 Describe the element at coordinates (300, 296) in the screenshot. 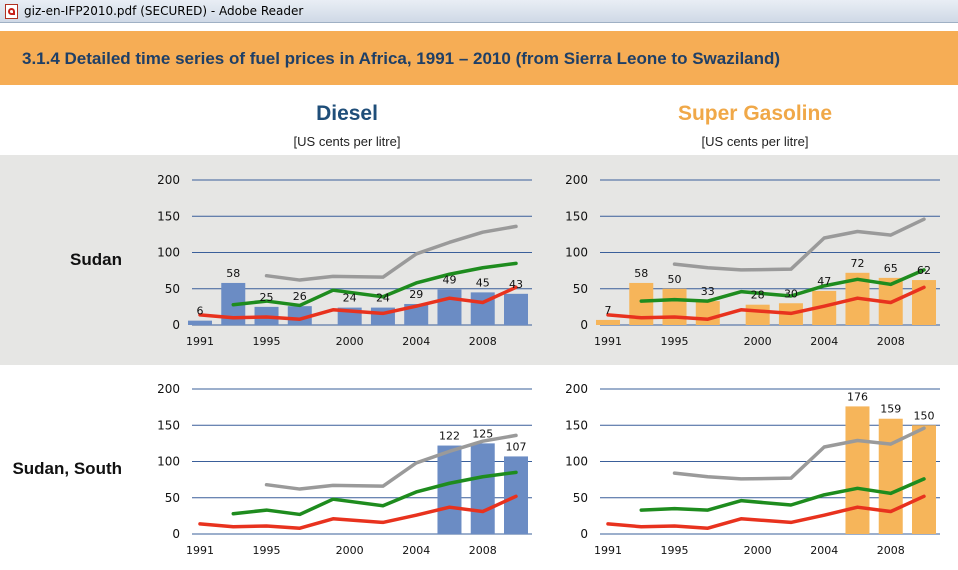

I see `data-label: 26` at that location.